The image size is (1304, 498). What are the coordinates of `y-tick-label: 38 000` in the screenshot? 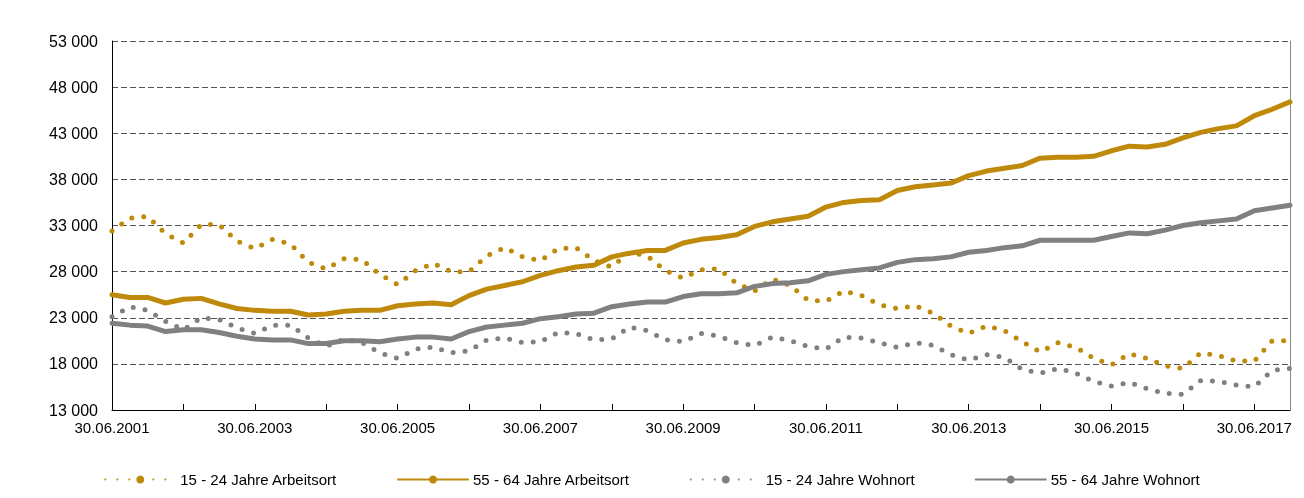 It's located at (74, 179).